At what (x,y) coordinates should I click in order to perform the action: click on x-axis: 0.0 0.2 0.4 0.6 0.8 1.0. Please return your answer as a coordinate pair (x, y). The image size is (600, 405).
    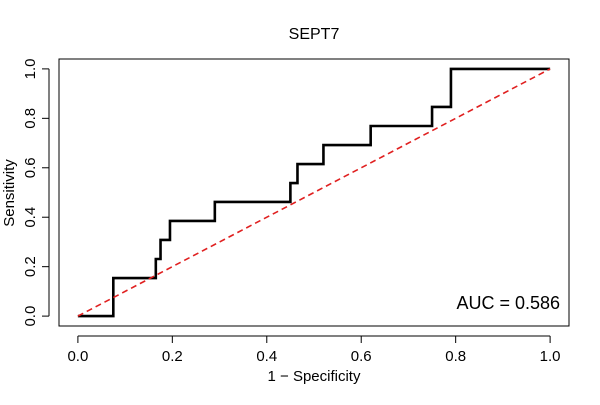
    Looking at the image, I should click on (314, 350).